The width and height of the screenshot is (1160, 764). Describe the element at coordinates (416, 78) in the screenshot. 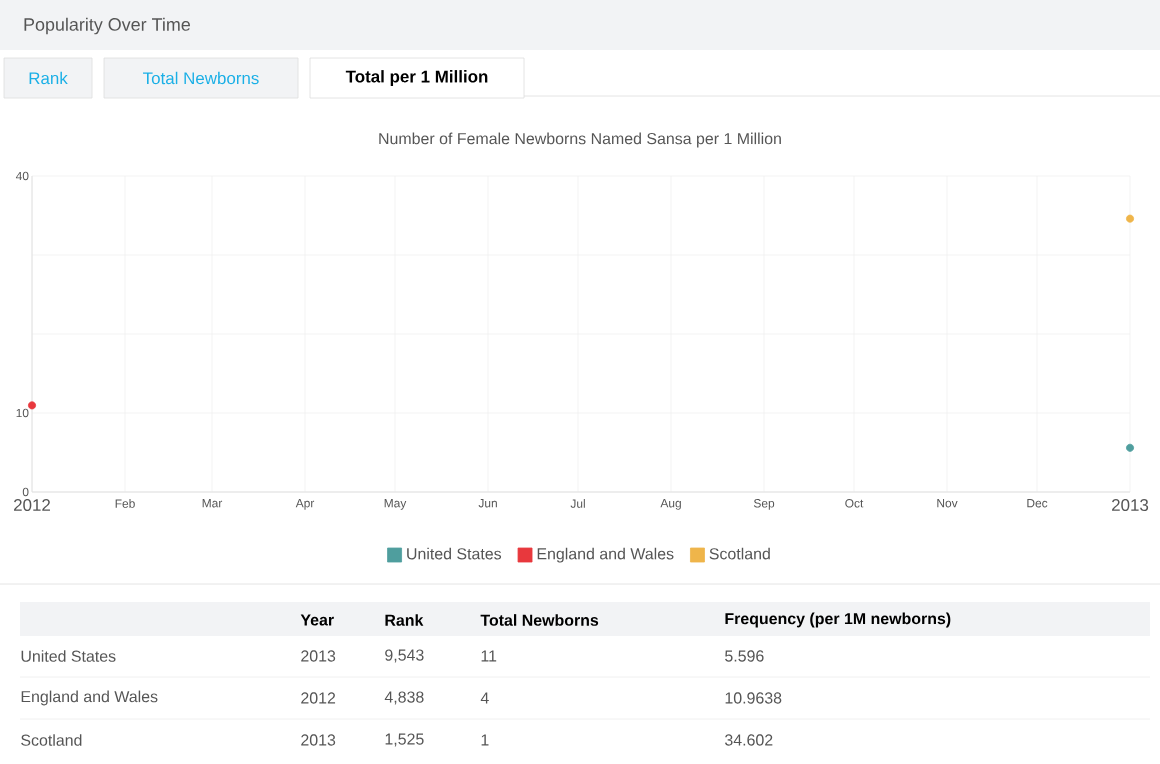

I see `text: Total per 1 Million` at that location.